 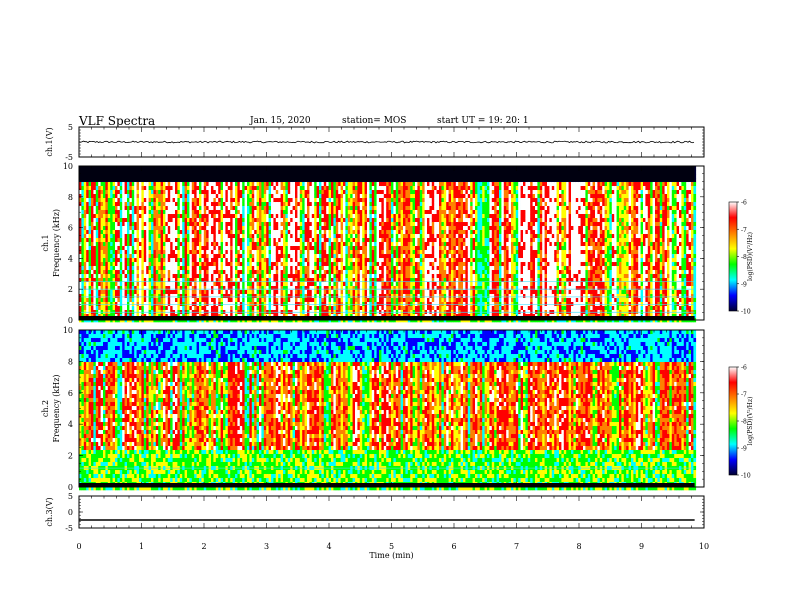 I want to click on station-label: station= MOS, so click(x=374, y=121).